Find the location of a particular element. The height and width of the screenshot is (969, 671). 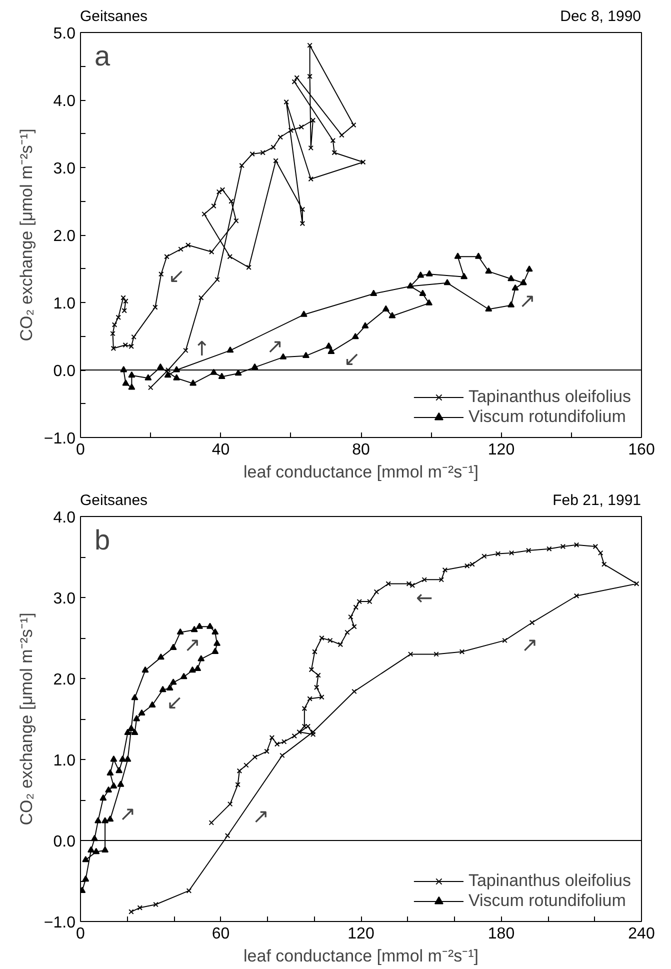

x-tick-label: 80 is located at coordinates (361, 450).